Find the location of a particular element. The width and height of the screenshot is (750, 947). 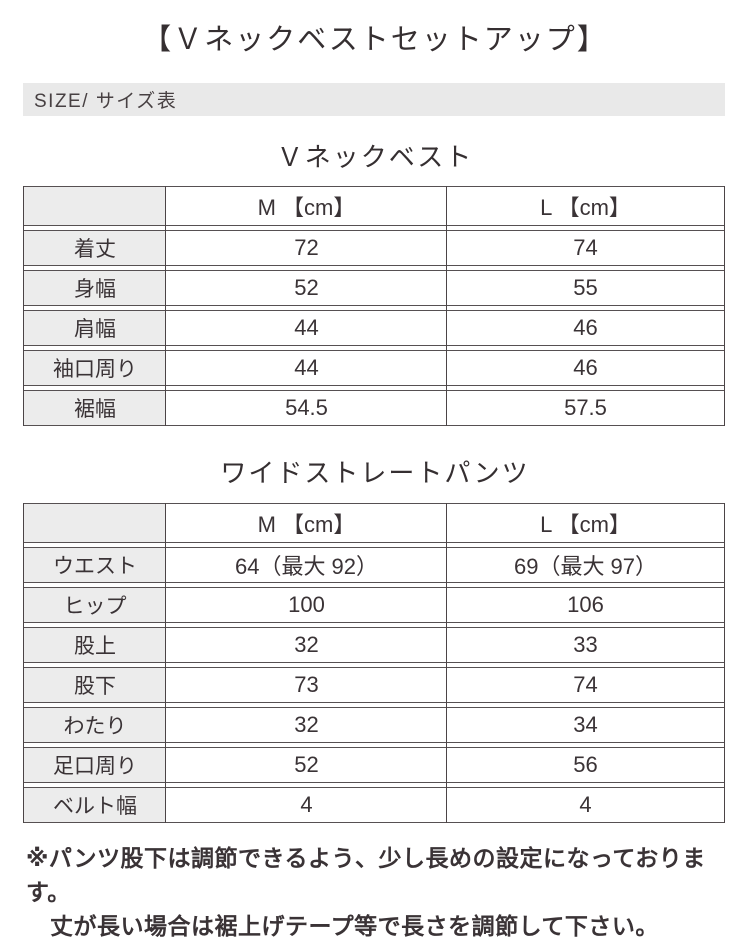

value-m: 72 is located at coordinates (306, 247).